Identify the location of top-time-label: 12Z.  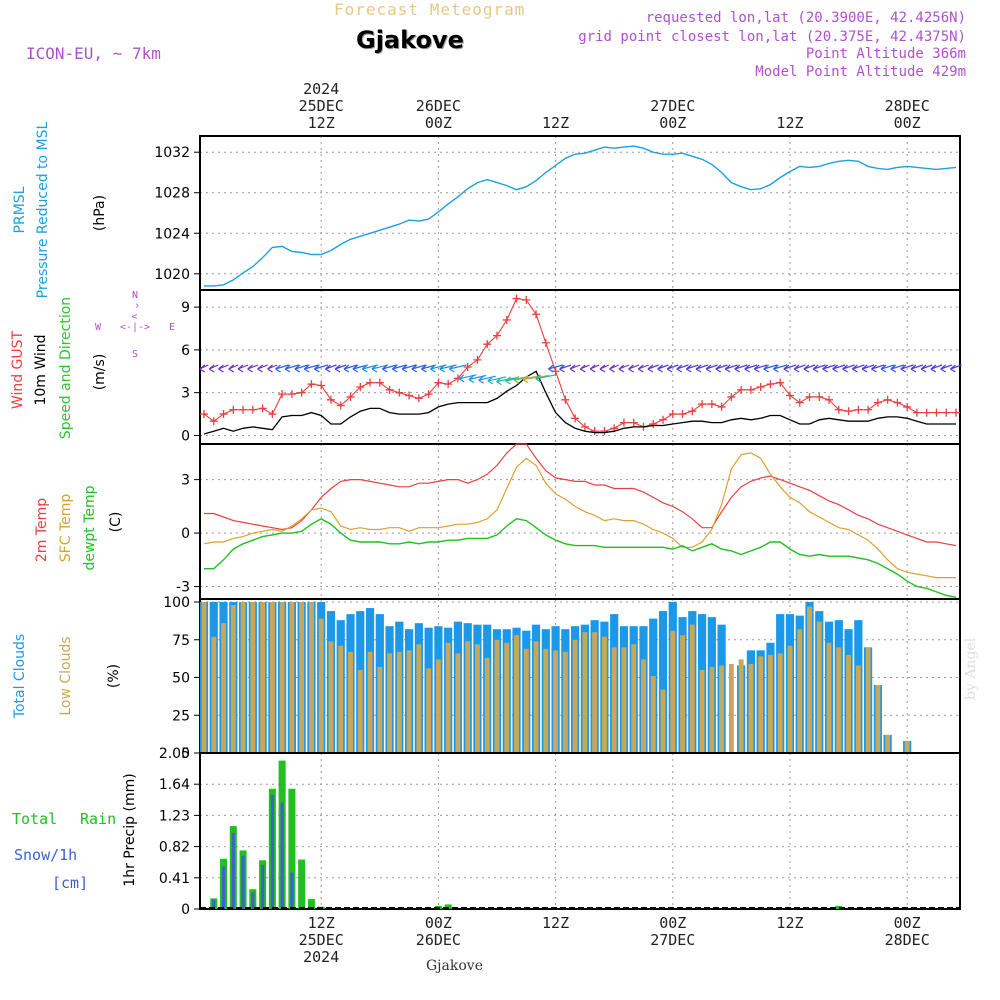
(321, 123).